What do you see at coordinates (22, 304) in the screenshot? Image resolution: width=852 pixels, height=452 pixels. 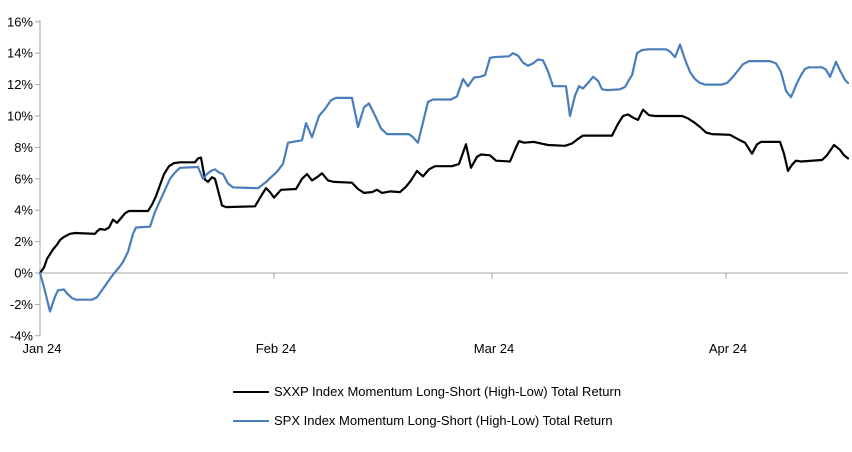 I see `y-axis-tick-label: -2%` at bounding box center [22, 304].